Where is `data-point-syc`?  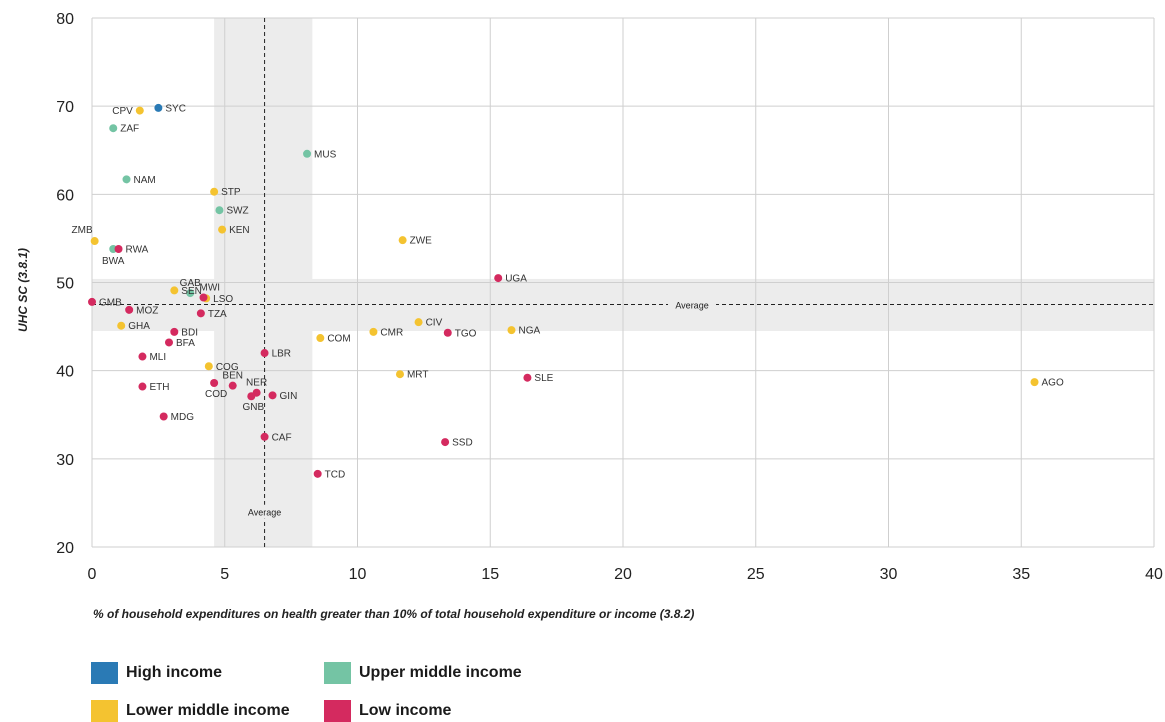 data-point-syc is located at coordinates (158, 107).